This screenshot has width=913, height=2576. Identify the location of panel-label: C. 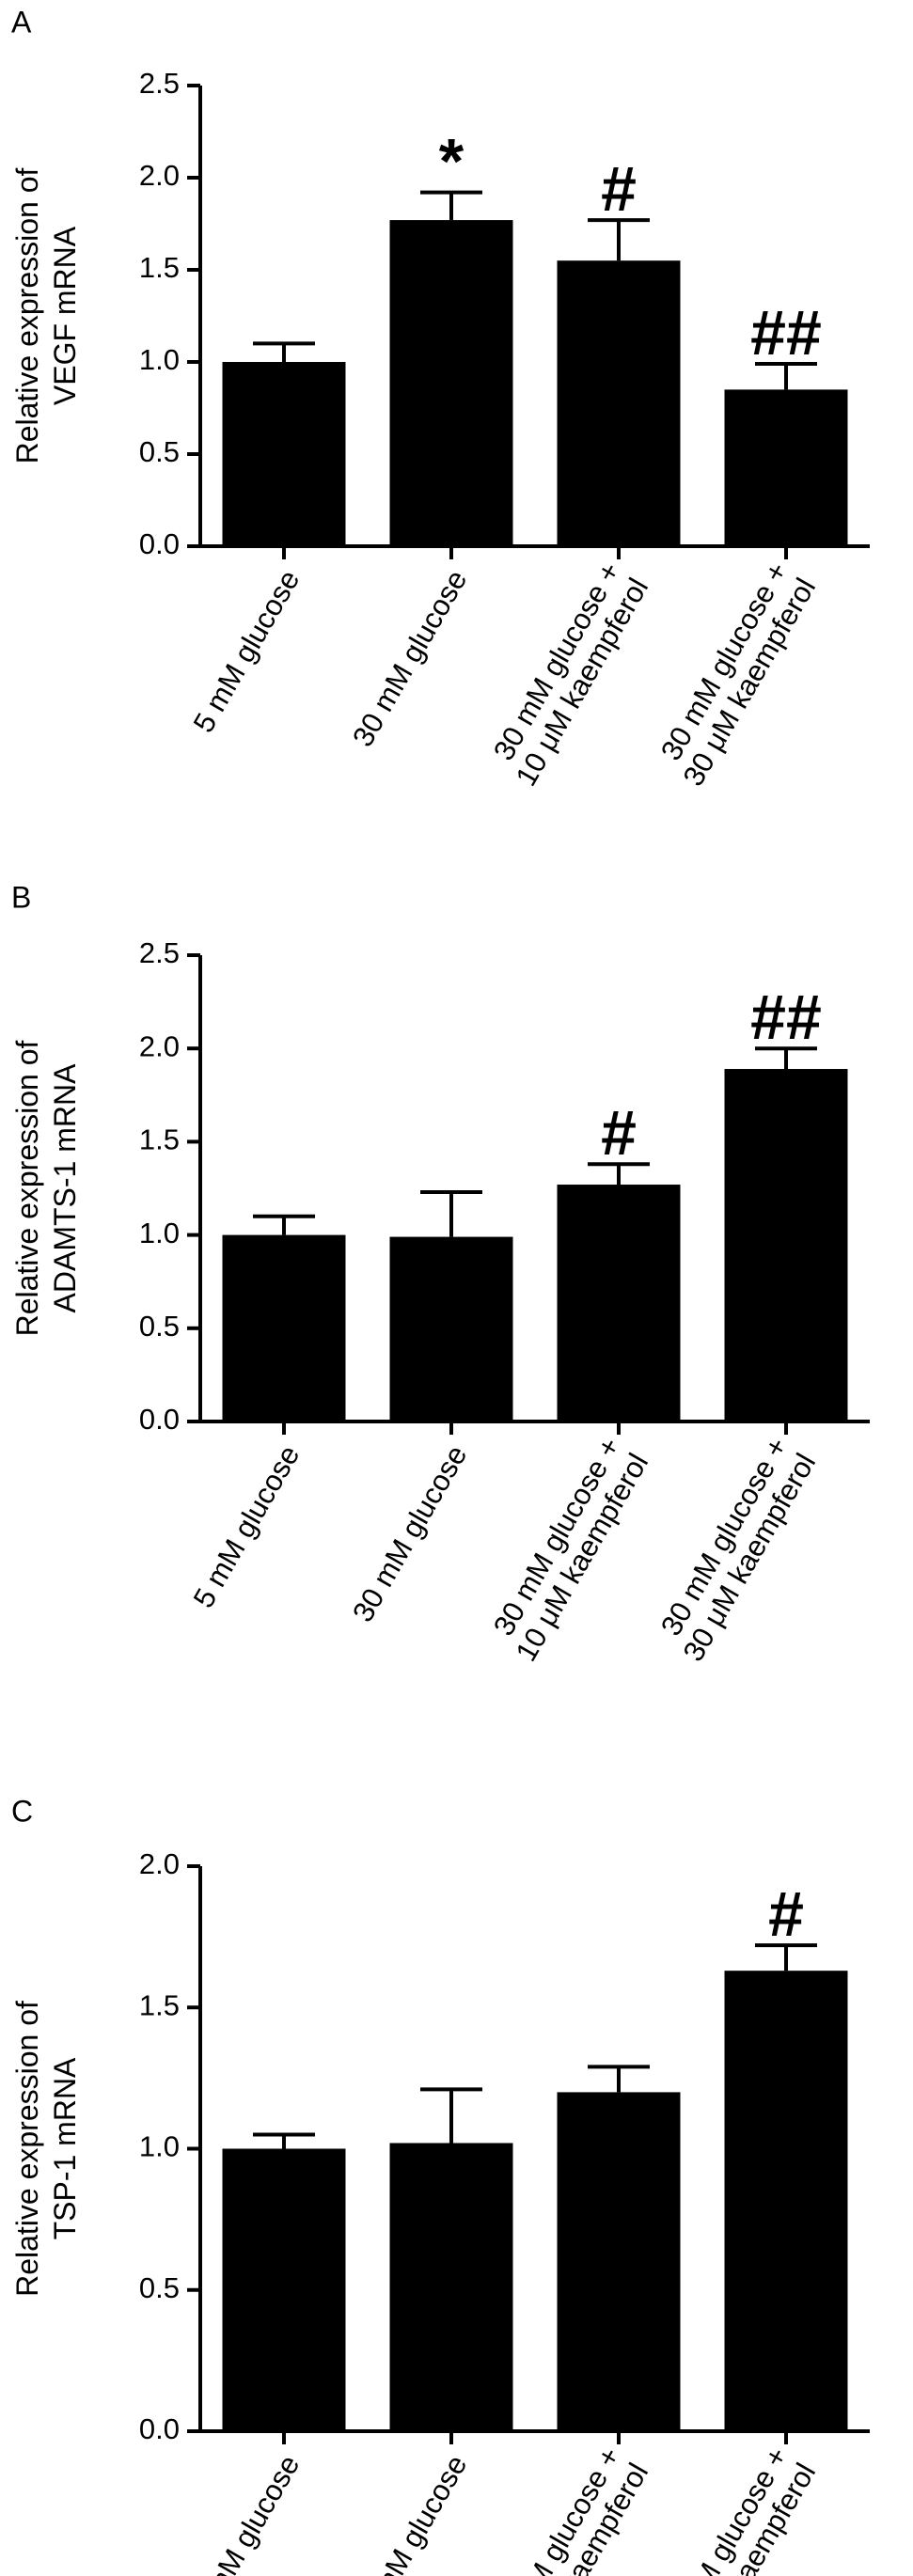
(22, 1811).